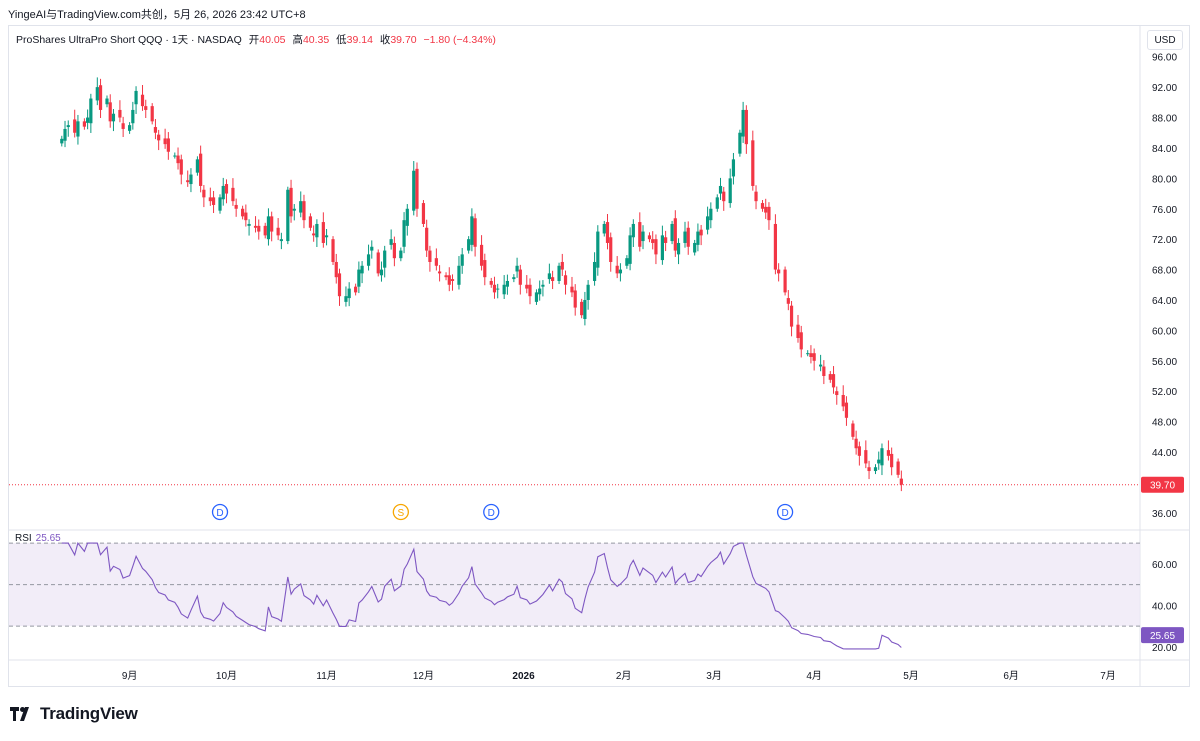 The image size is (1200, 741). Describe the element at coordinates (1164, 606) in the screenshot. I see `rsi-tick-label: 40.00` at that location.